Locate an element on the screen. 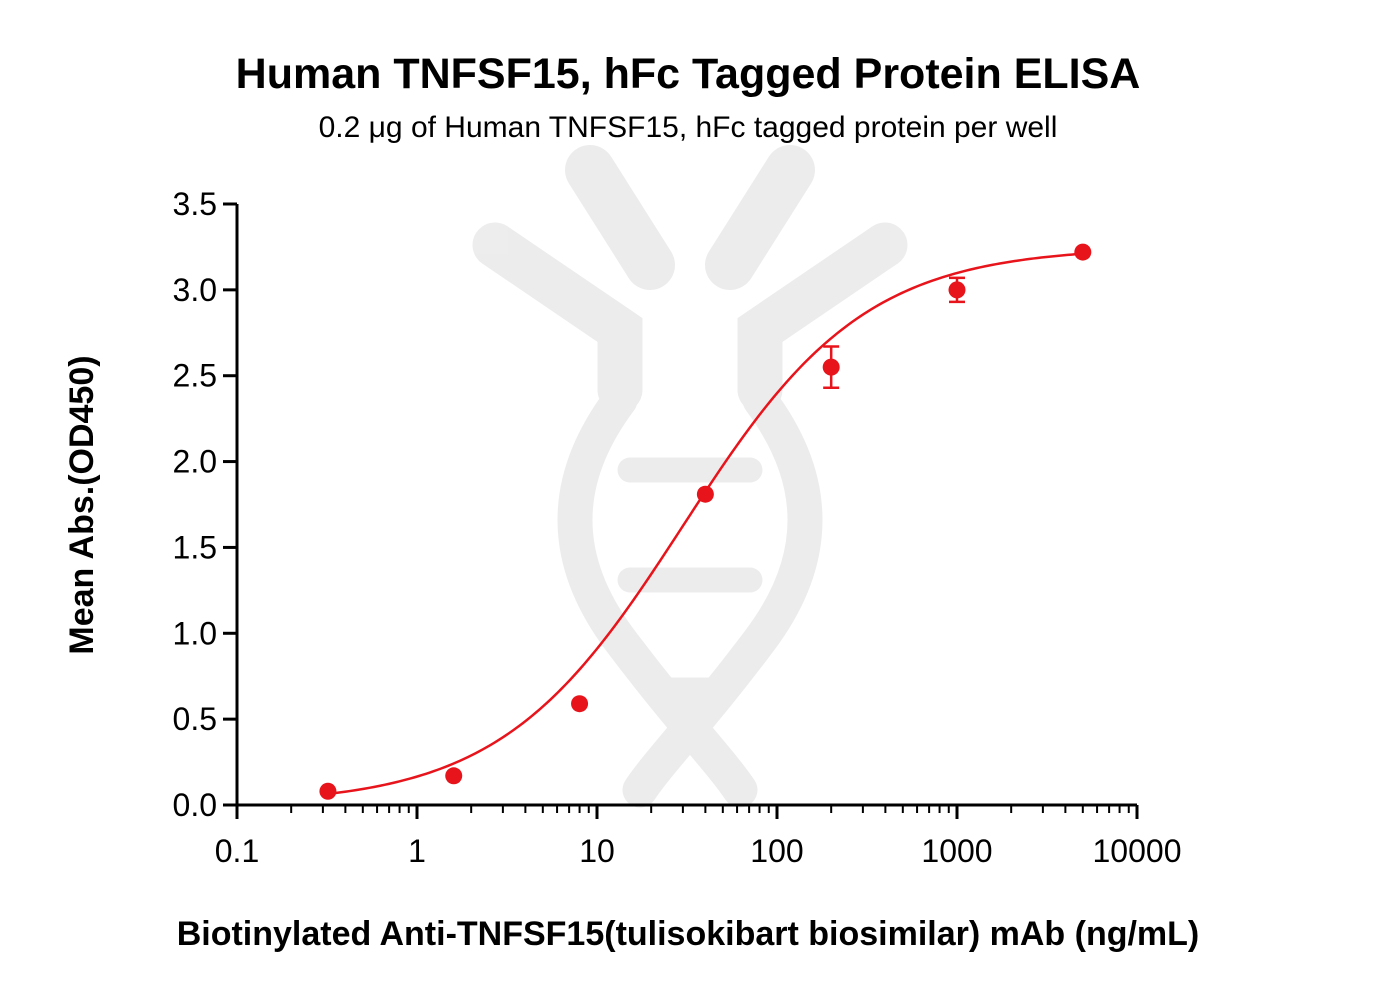  x-ticks: 0.1 1 10 100 1000 10000 is located at coordinates (698, 837).